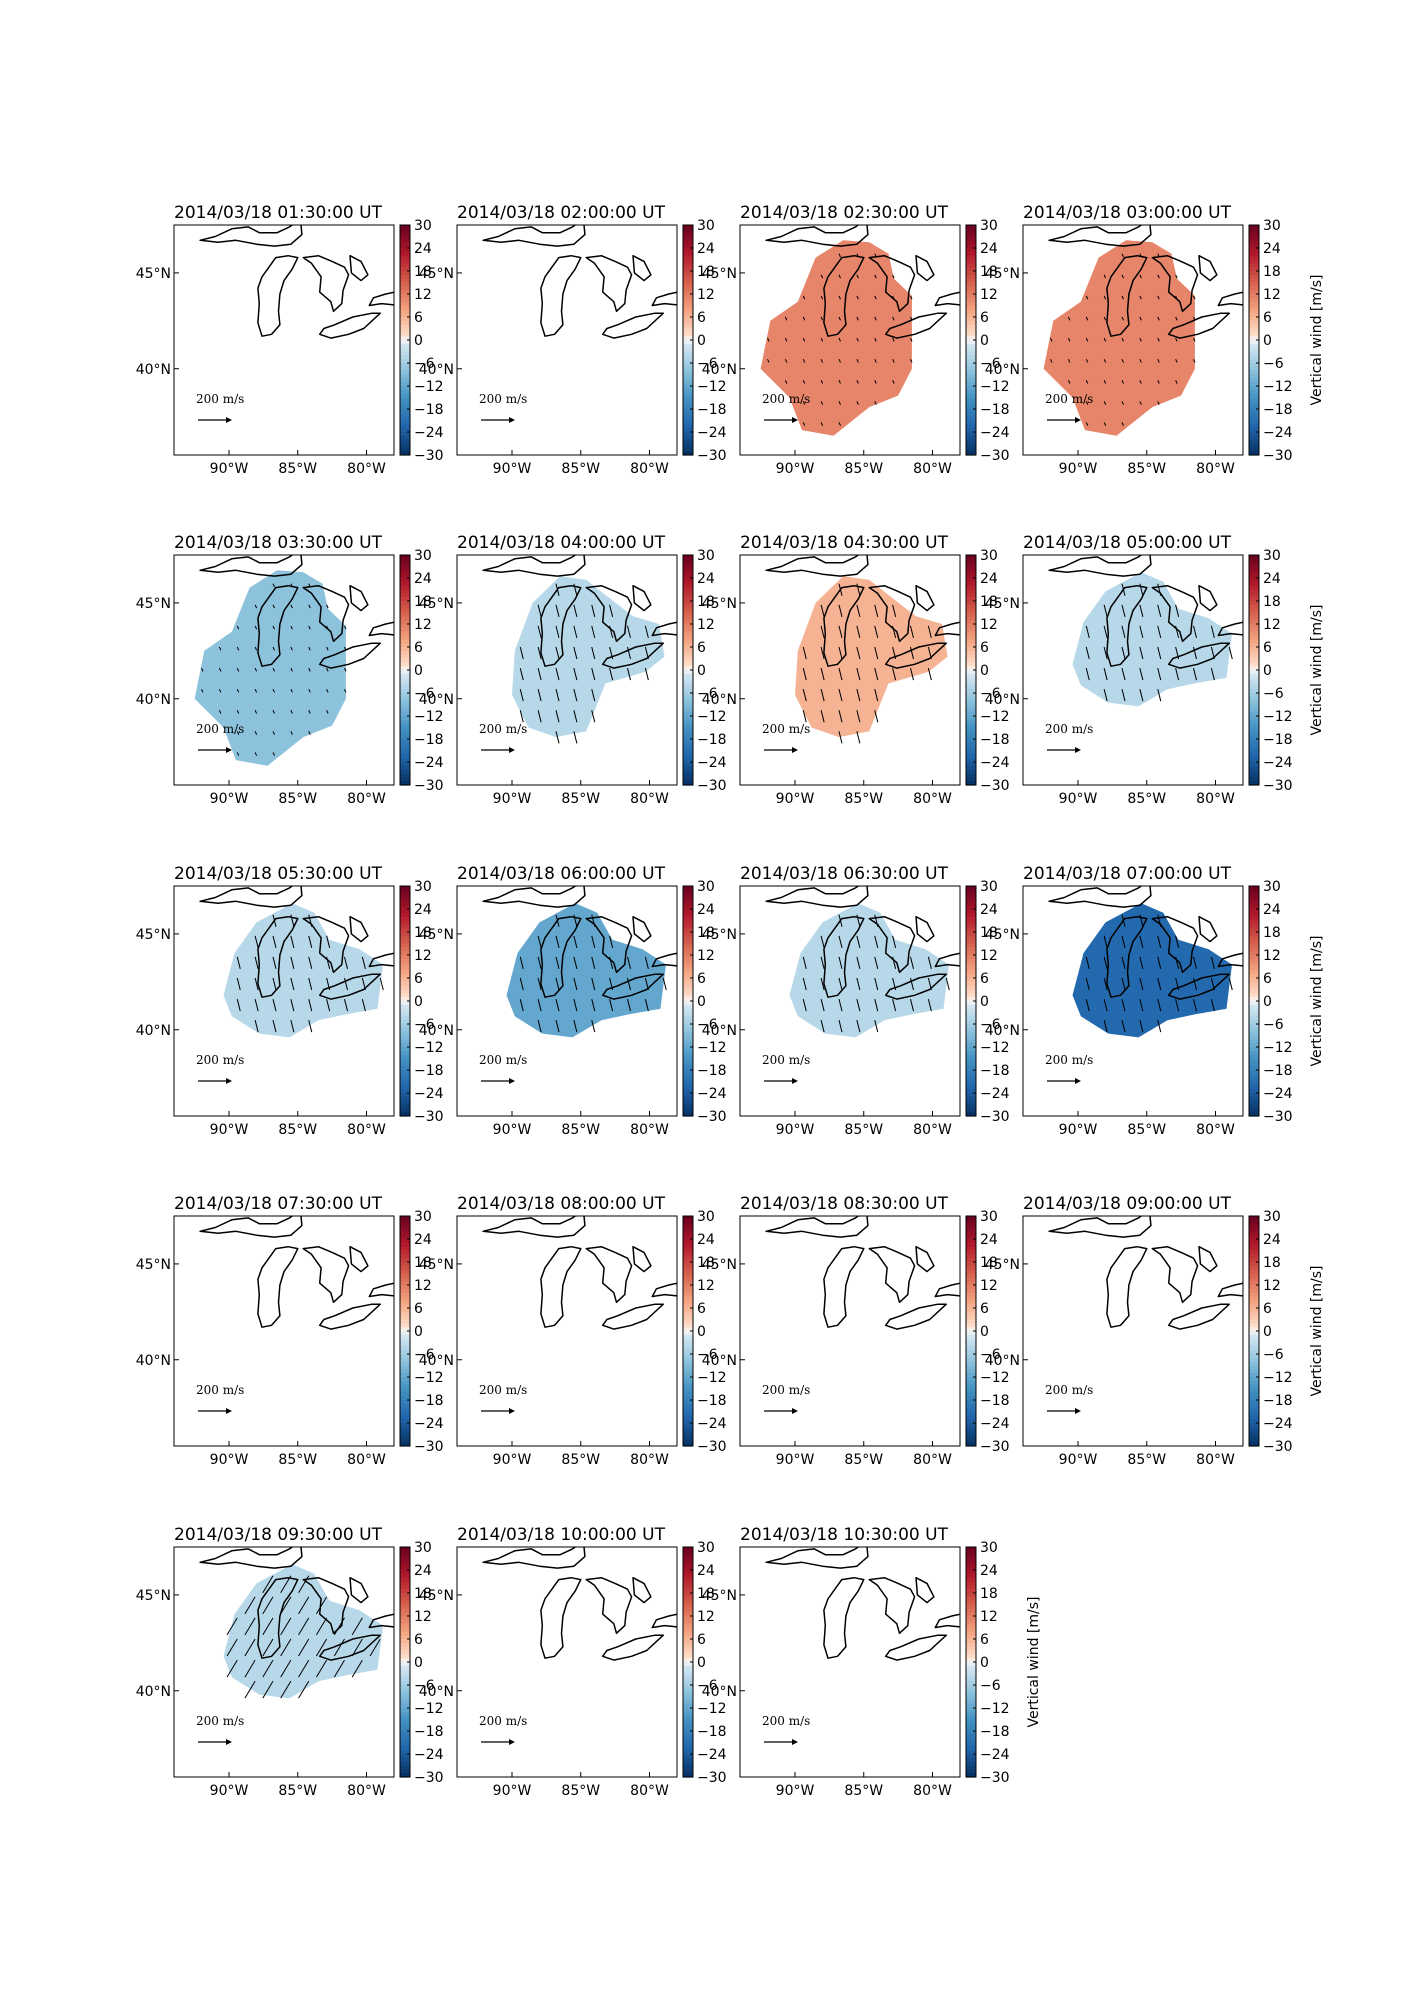 This screenshot has width=1410, height=2010. Describe the element at coordinates (989, 887) in the screenshot. I see `colorbar-tick-label: 30` at that location.